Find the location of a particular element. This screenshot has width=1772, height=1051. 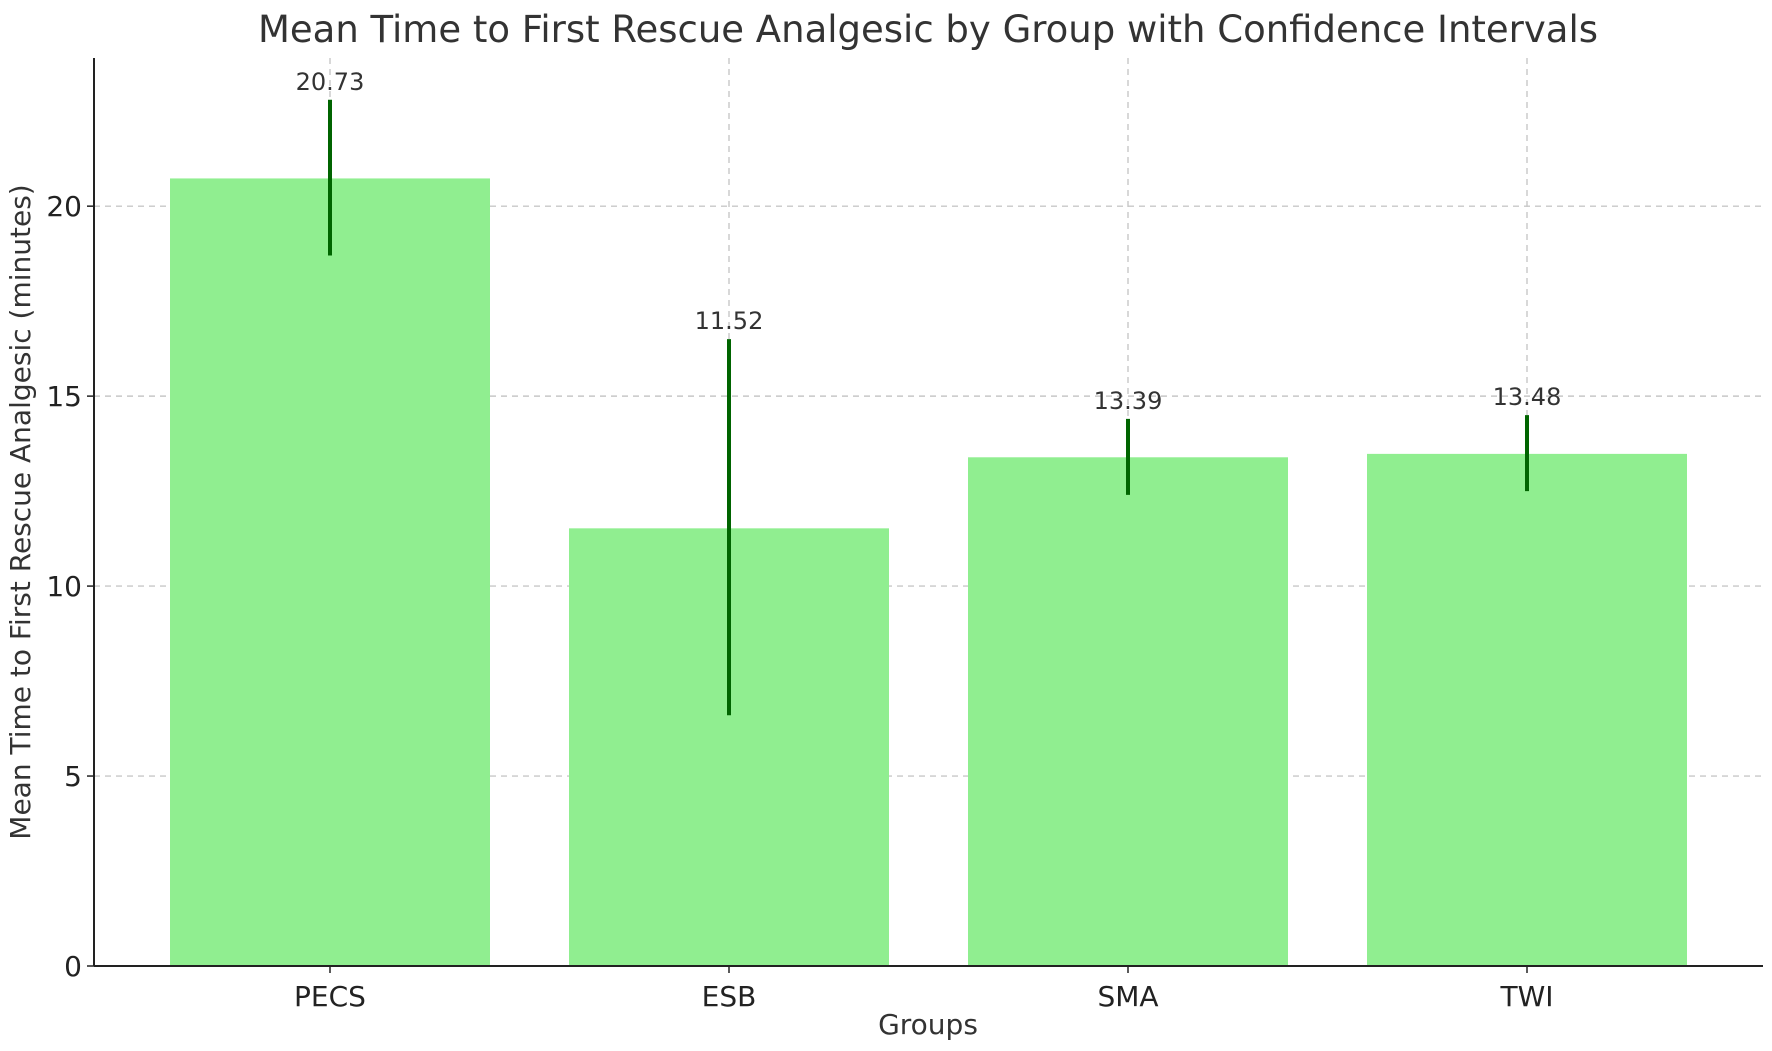

x-axis-label: Groups is located at coordinates (928, 1024).